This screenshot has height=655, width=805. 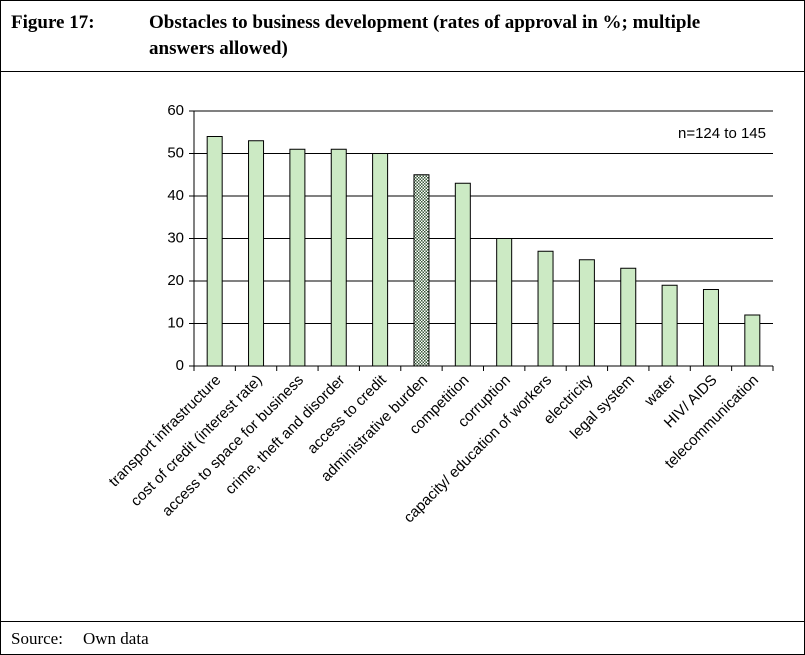 I want to click on figure-label: Figure 17:, so click(x=53, y=22).